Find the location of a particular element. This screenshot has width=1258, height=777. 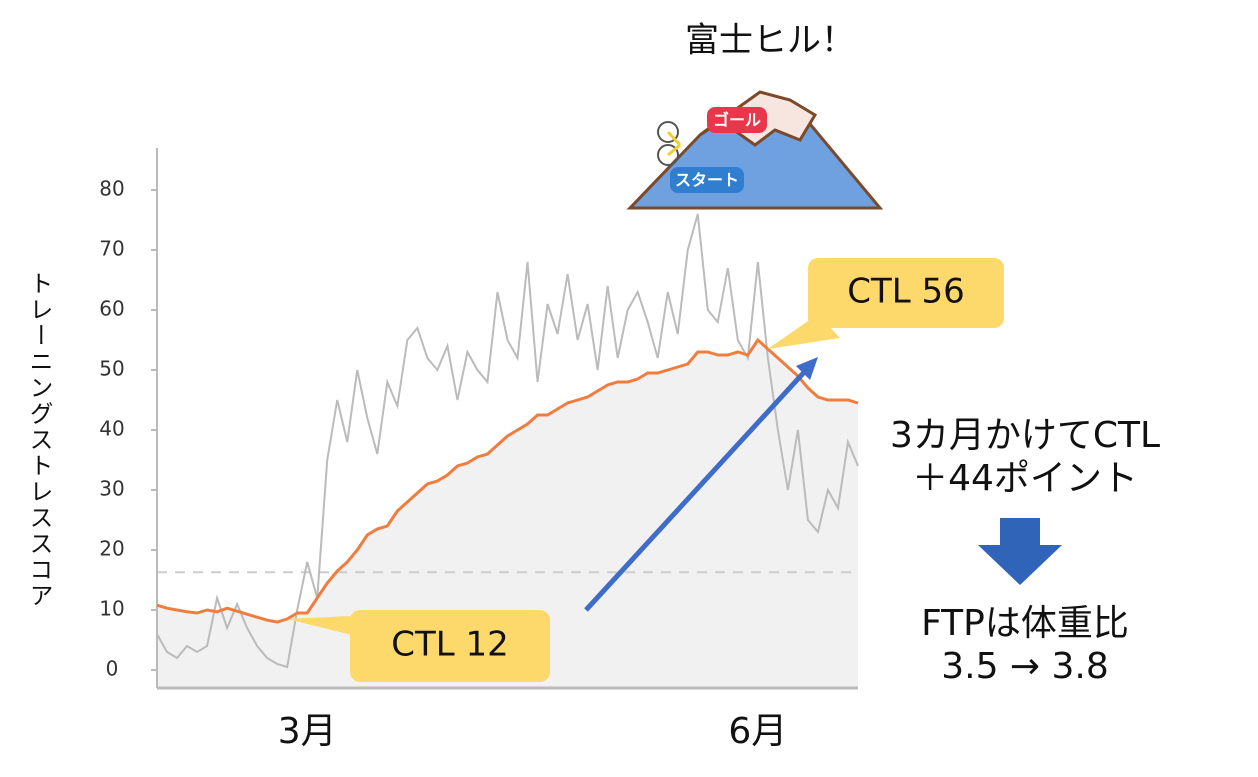

trend-arrow is located at coordinates (697, 489).